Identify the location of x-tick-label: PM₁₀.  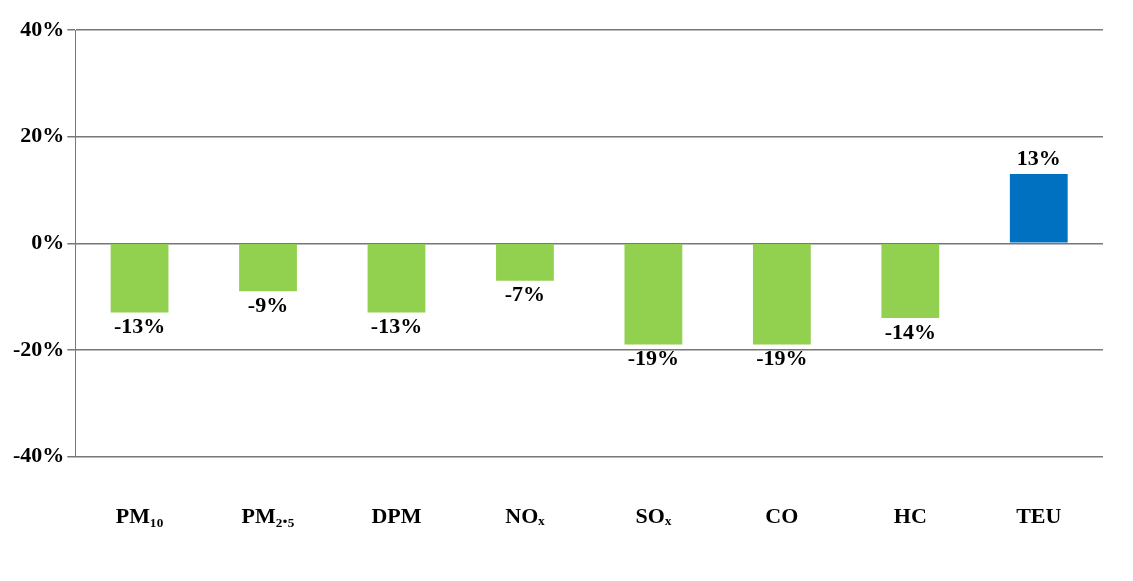
(139, 516).